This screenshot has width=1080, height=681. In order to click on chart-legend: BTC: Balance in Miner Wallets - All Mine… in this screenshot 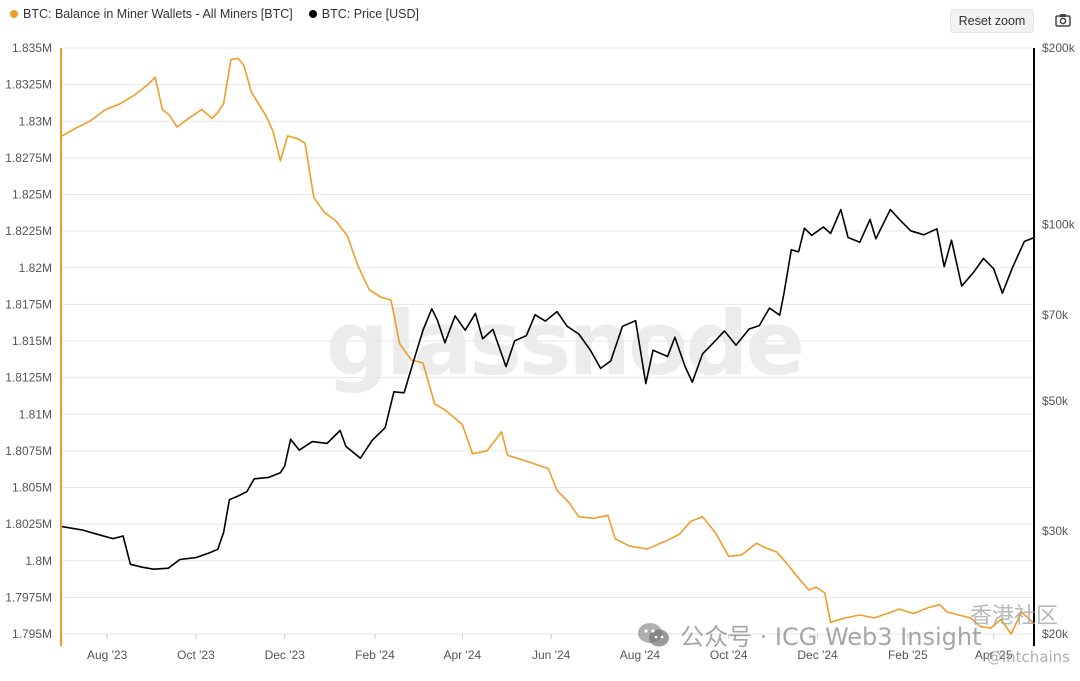, I will do `click(214, 14)`.